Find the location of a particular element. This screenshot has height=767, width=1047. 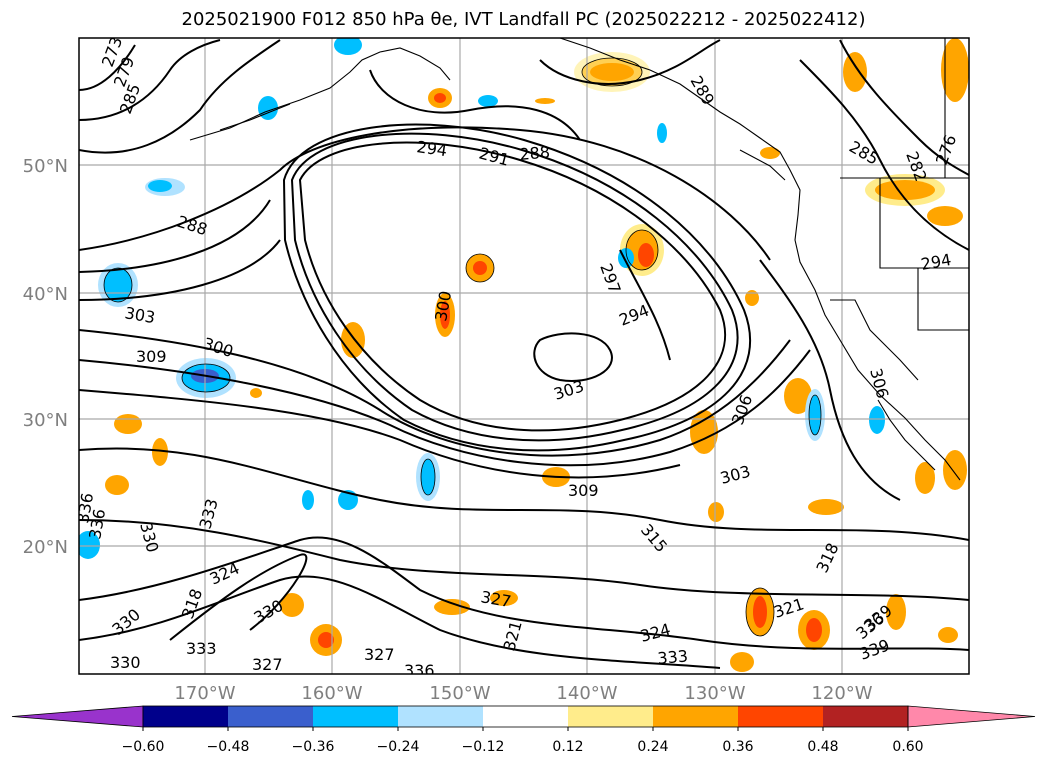

lon-label-130w: 130°W is located at coordinates (714, 693).